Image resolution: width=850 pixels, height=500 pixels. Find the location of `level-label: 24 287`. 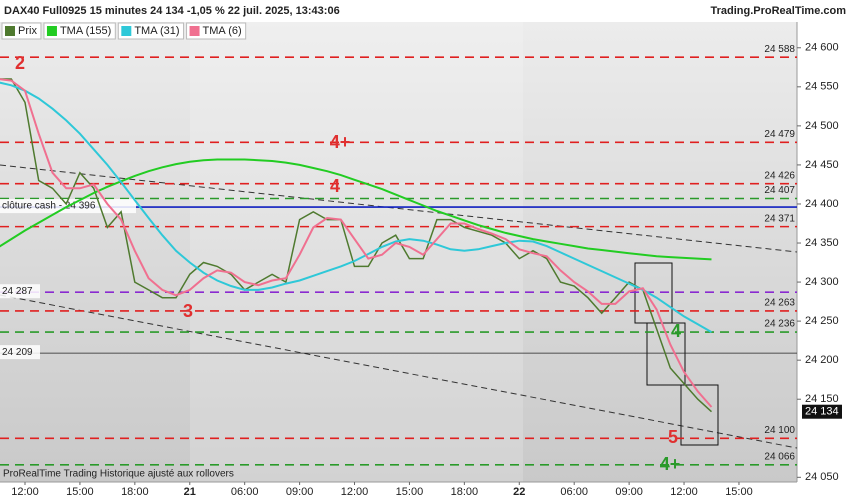

level-label: 24 287 is located at coordinates (17, 291).